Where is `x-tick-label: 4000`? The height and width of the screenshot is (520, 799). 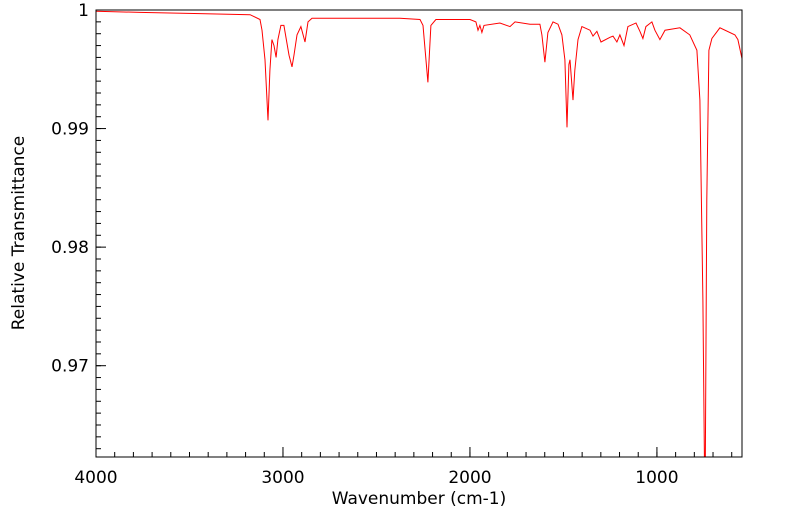
x-tick-label: 4000 is located at coordinates (95, 478).